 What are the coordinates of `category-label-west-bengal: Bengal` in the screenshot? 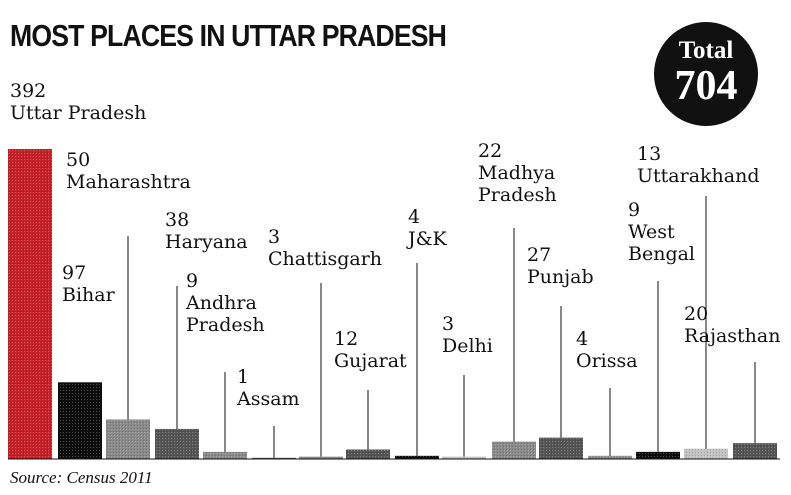 It's located at (661, 254).